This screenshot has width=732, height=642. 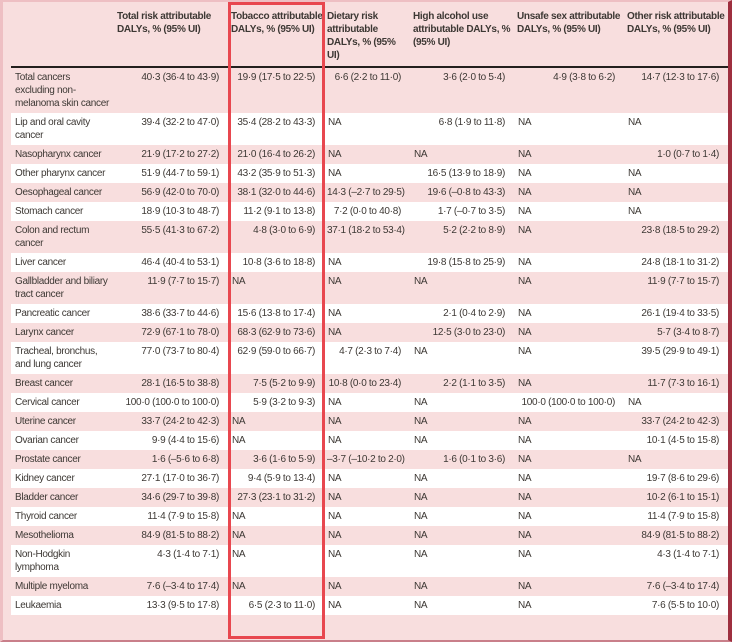 I want to click on row-label-cell: Non-Hodgkin lymphoma, so click(x=43, y=561).